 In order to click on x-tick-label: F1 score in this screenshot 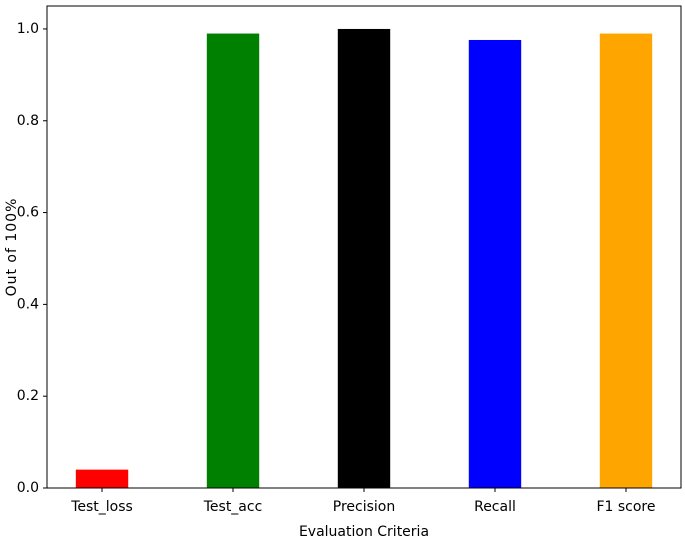, I will do `click(625, 507)`.